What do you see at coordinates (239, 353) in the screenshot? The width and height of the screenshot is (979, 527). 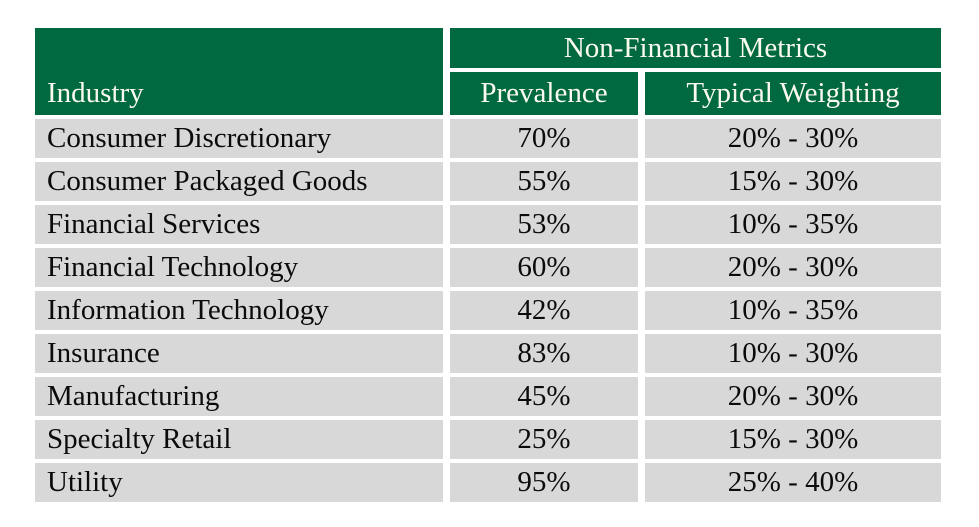 I see `table-row-industry: Insurance` at bounding box center [239, 353].